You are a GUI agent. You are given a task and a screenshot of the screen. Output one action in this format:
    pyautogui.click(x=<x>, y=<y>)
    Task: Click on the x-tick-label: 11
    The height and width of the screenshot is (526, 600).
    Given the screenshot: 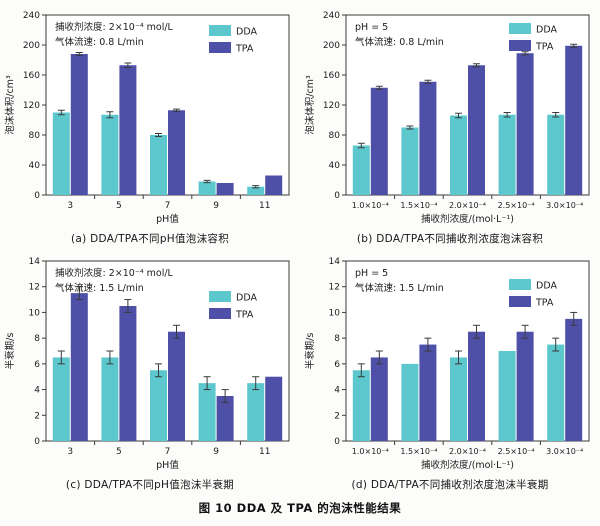 What is the action you would take?
    pyautogui.click(x=264, y=206)
    